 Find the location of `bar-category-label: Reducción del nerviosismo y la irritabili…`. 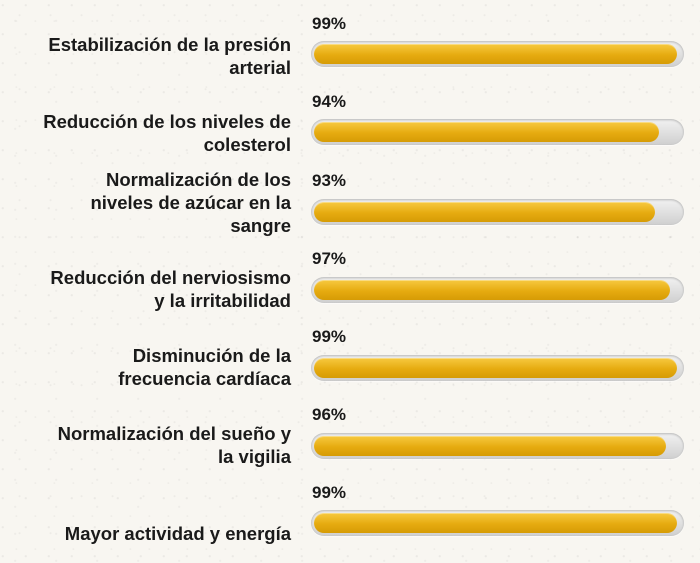

bar-category-label: Reducción del nerviosismo y la irritabili… is located at coordinates (170, 289).